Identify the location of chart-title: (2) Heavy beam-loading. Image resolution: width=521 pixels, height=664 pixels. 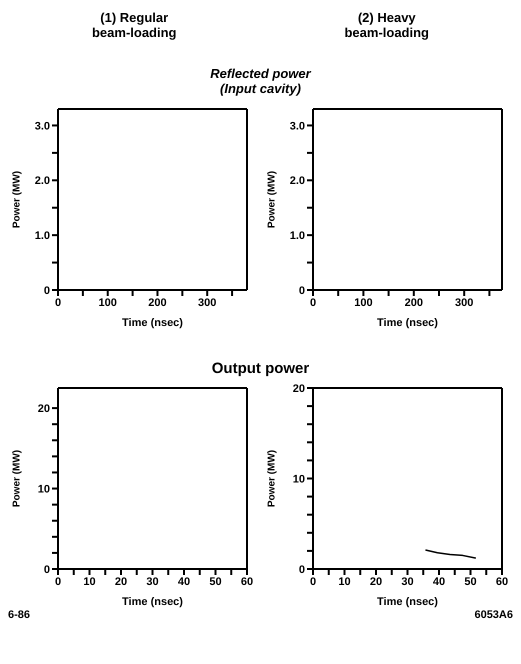
(386, 25).